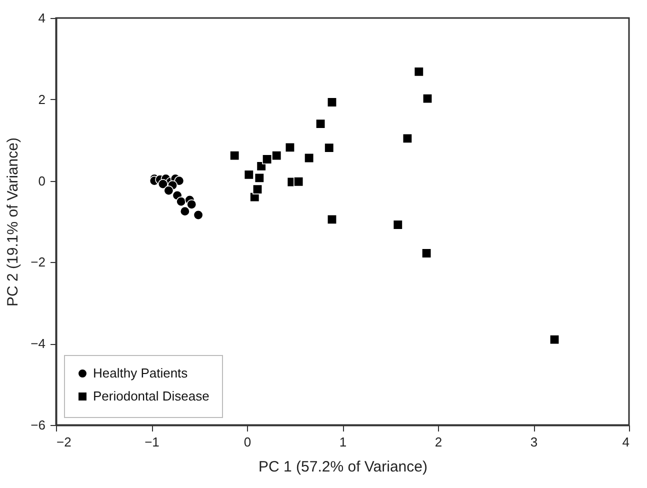  What do you see at coordinates (140, 373) in the screenshot?
I see `legend-label: Healthy Patients` at bounding box center [140, 373].